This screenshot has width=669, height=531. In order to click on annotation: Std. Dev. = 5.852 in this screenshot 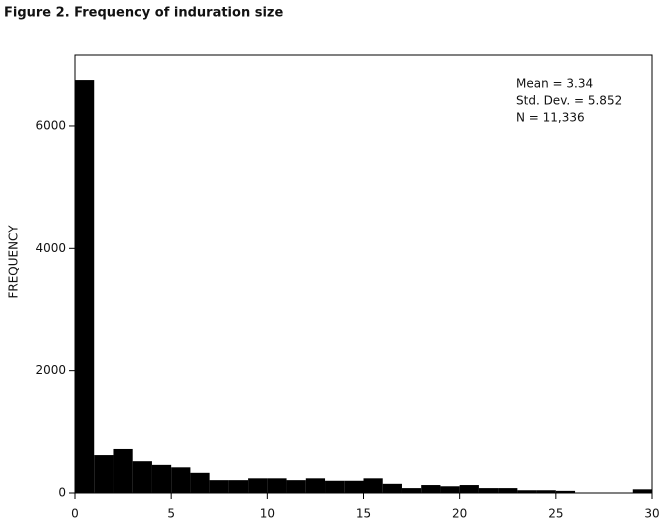, I will do `click(569, 101)`.